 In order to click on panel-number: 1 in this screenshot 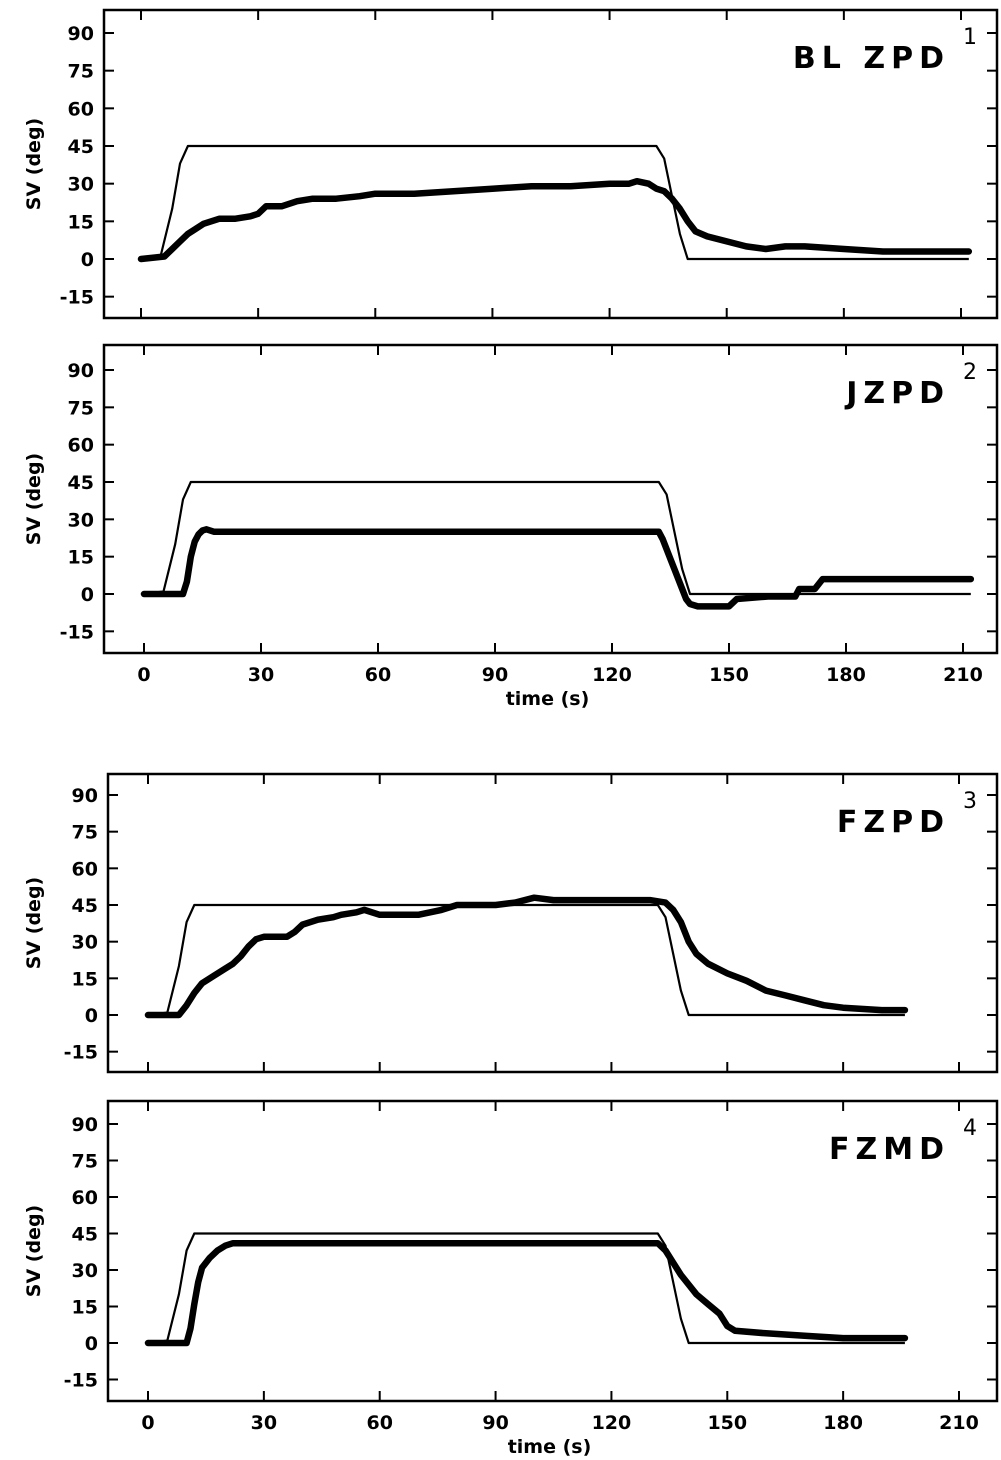, I will do `click(970, 37)`.